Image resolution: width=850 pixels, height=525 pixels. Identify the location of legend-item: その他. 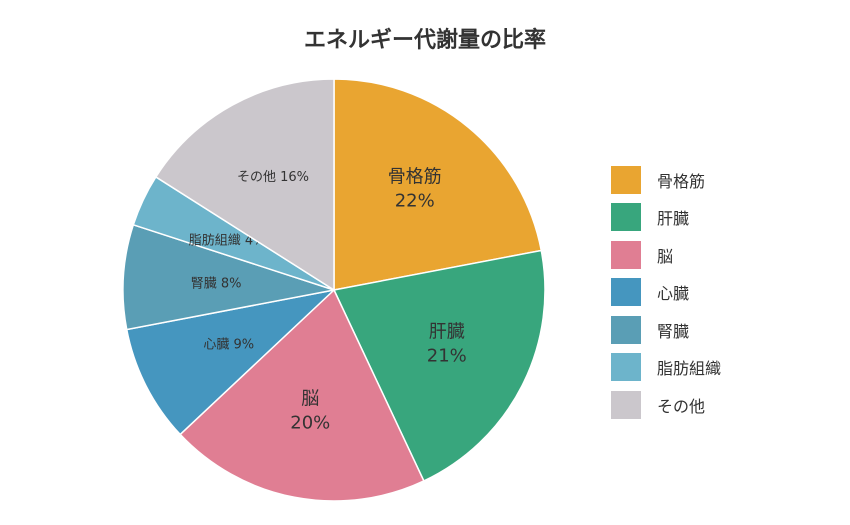
(666, 405).